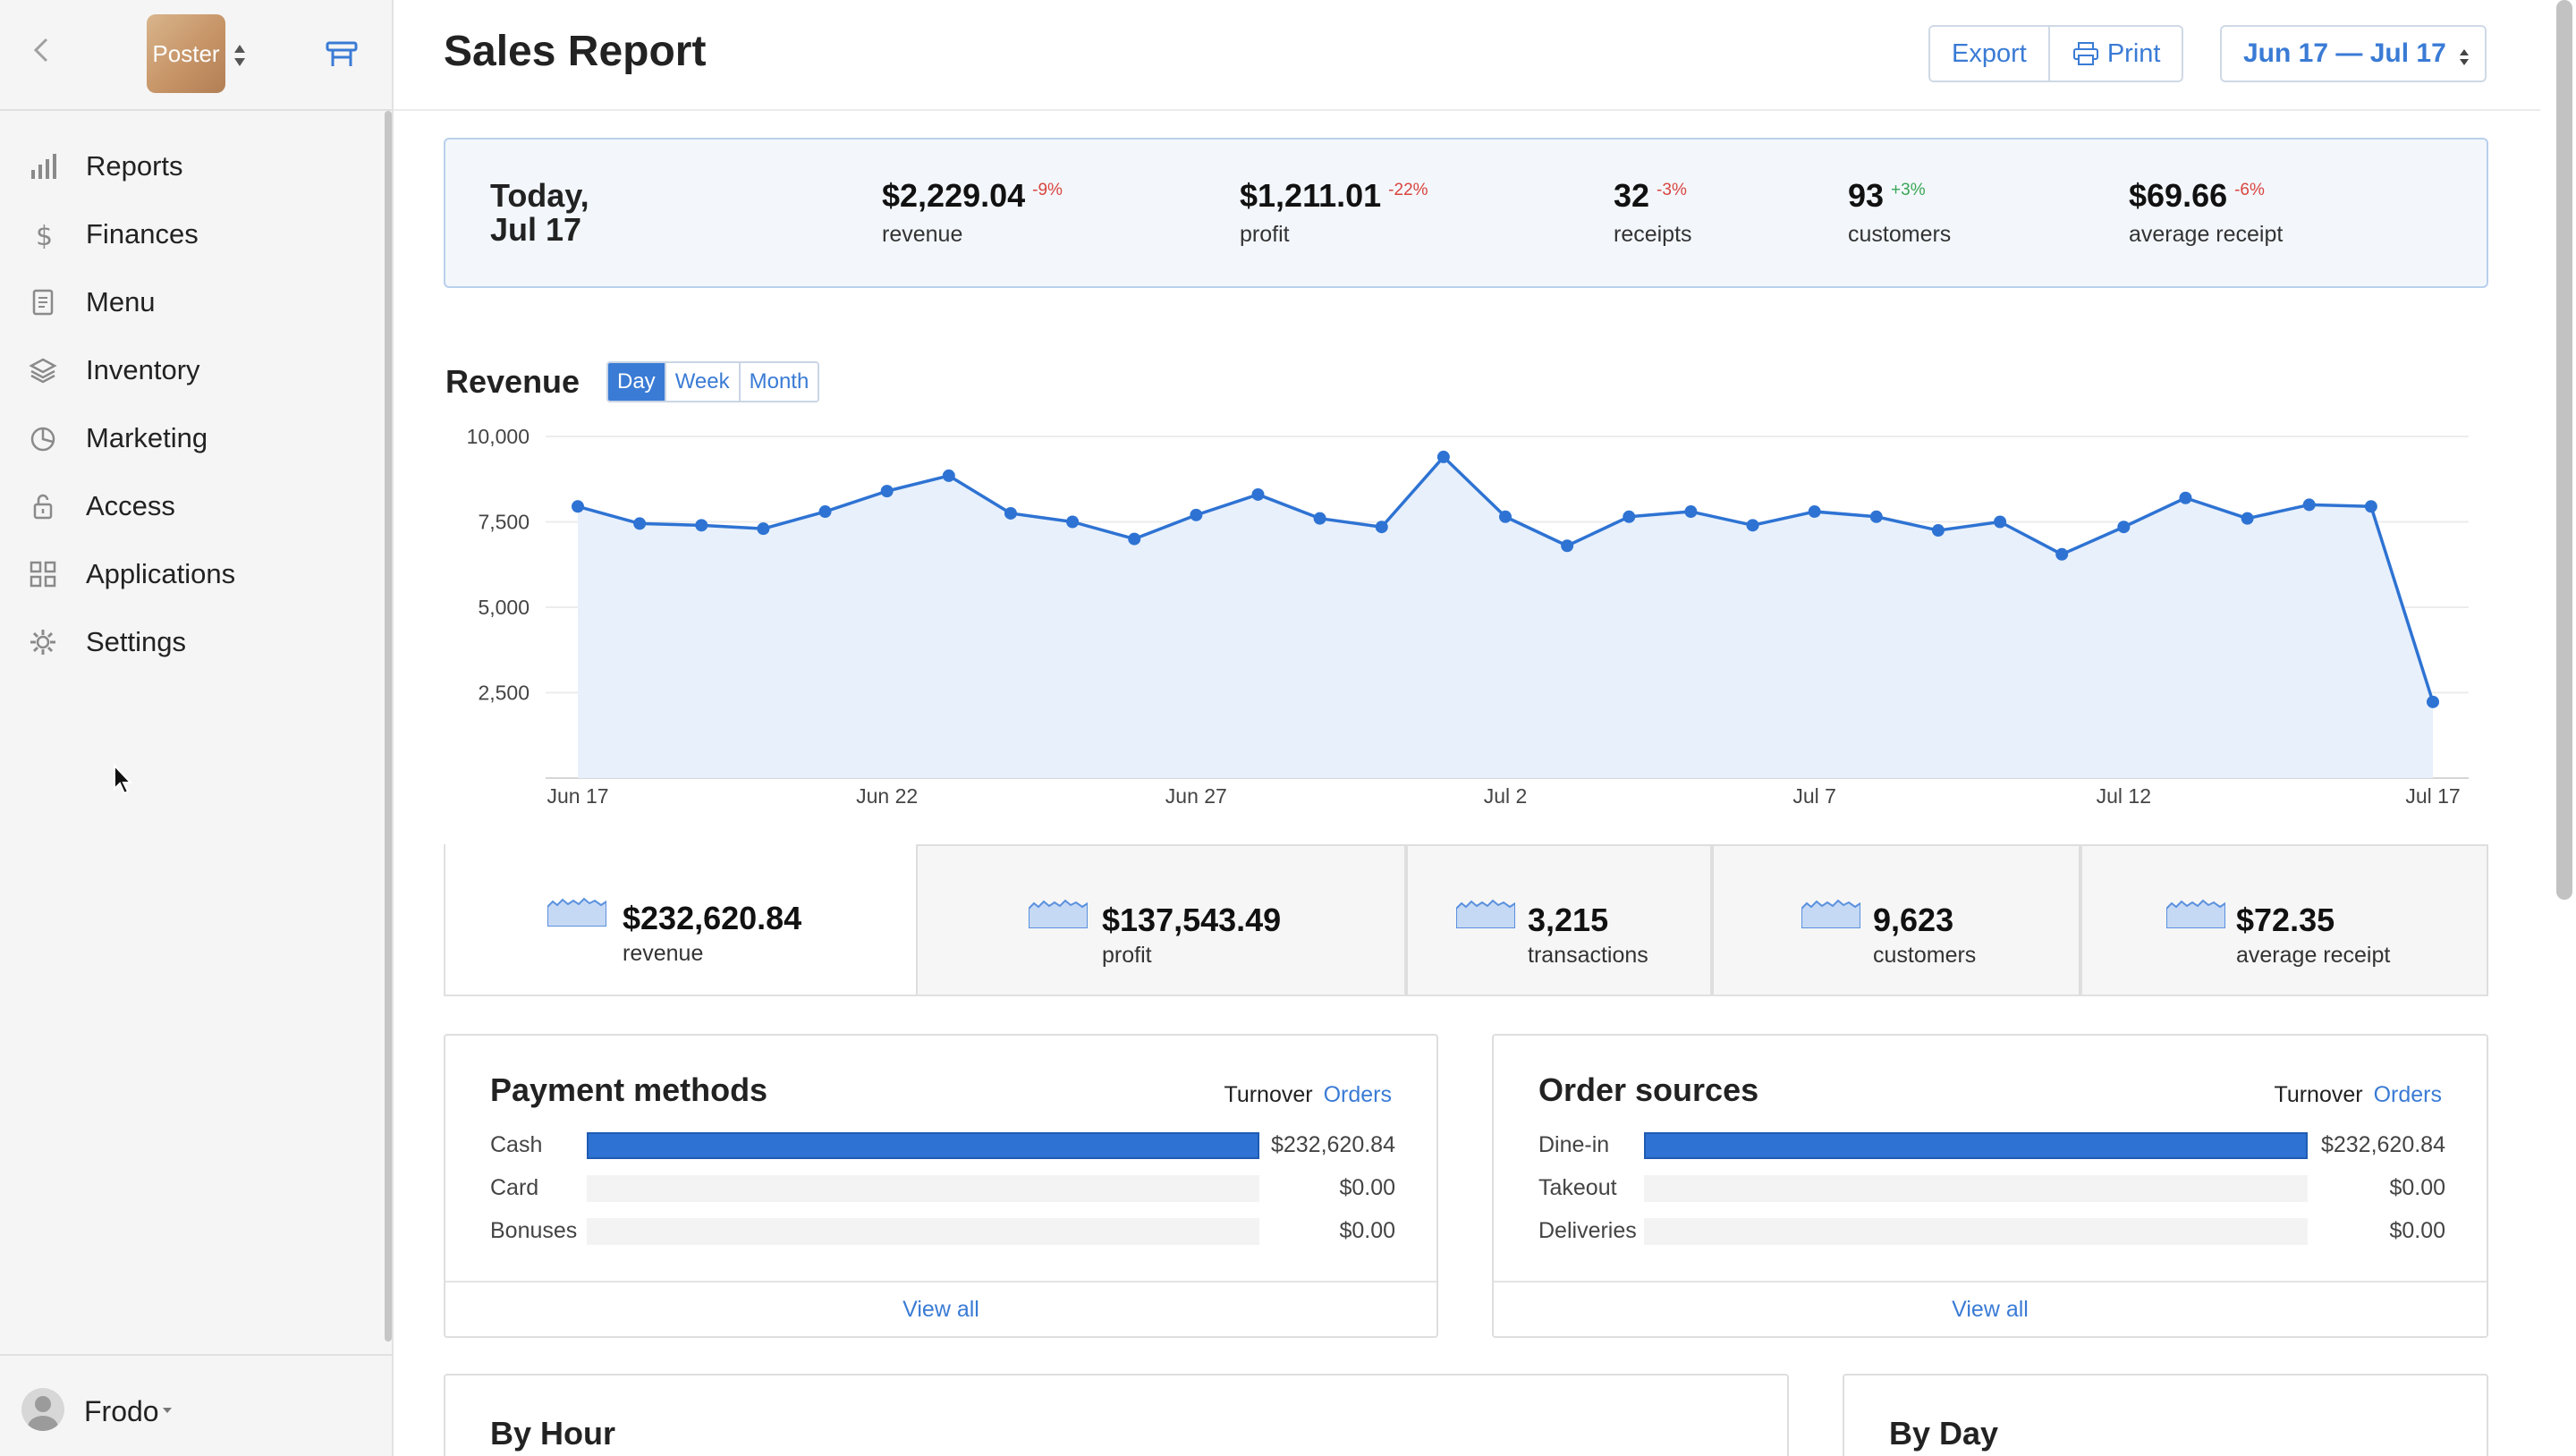  I want to click on user-name: Frodo, so click(121, 1411).